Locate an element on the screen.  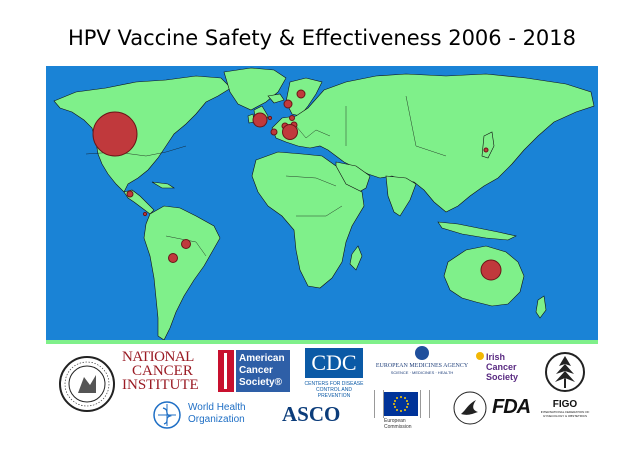
aap-seal-logo is located at coordinates (87, 384).